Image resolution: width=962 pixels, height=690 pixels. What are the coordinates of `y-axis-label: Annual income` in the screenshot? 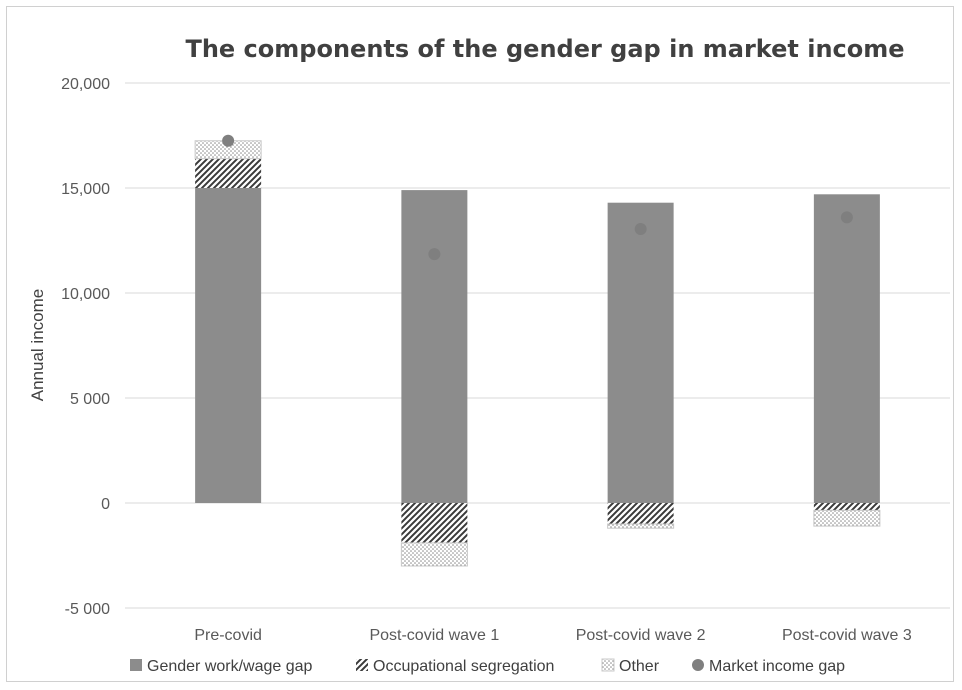 It's located at (37, 345).